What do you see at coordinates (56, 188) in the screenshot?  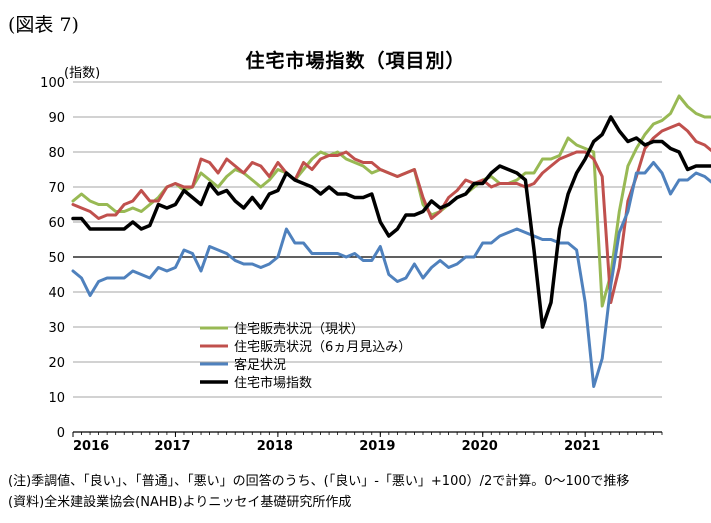 I see `y-tick-label: 70` at bounding box center [56, 188].